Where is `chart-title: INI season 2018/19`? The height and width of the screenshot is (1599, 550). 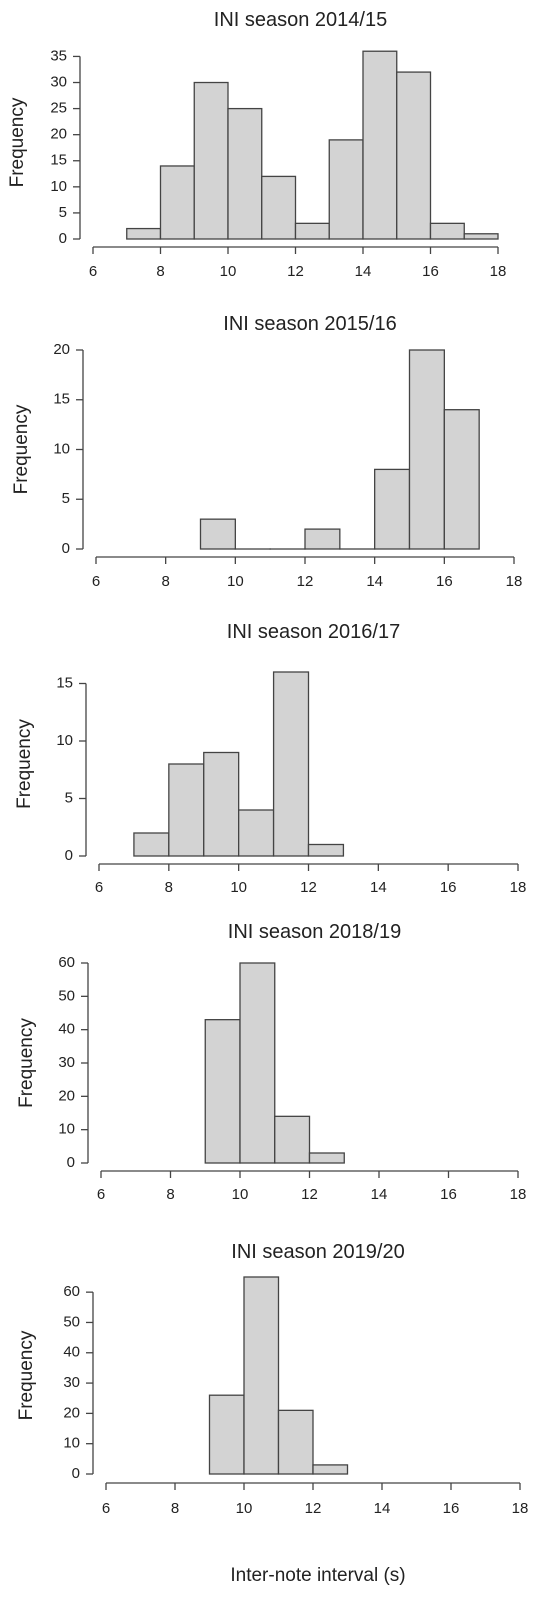 chart-title: INI season 2018/19 is located at coordinates (314, 932).